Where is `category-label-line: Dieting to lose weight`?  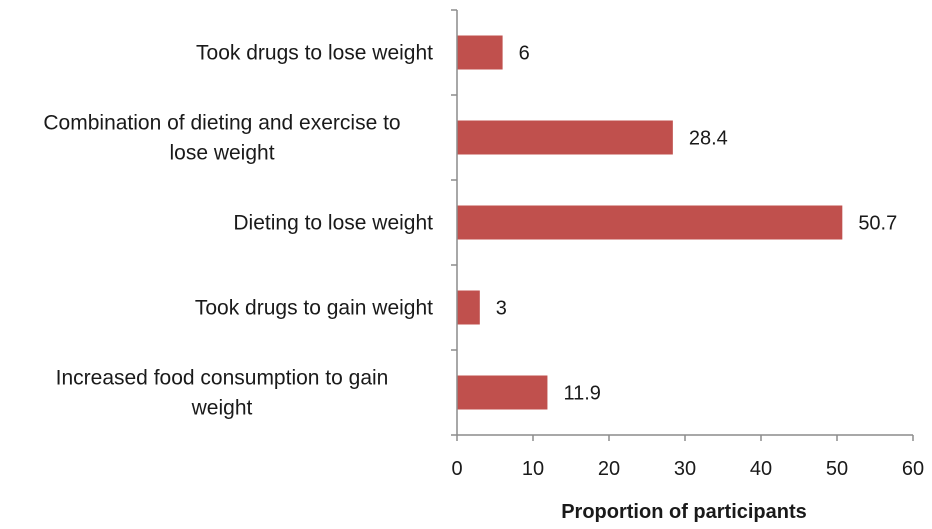
category-label-line: Dieting to lose weight is located at coordinates (333, 223).